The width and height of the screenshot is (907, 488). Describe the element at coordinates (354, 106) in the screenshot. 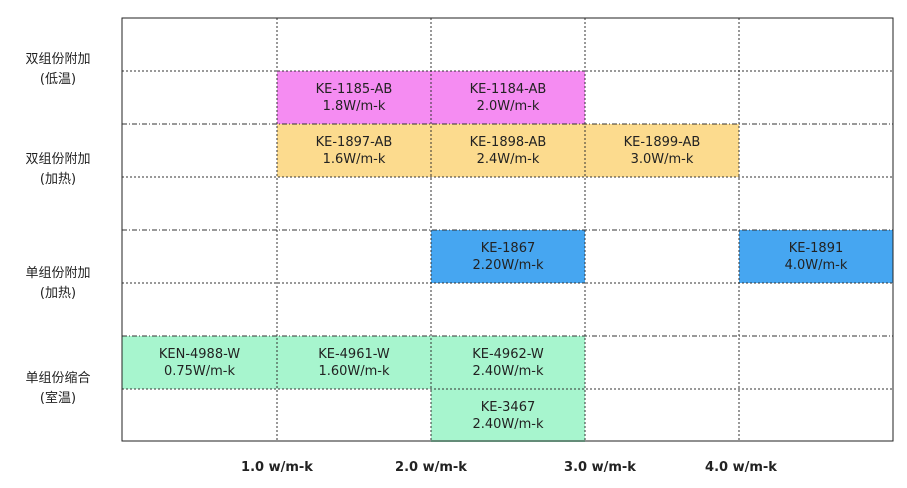

I see `product-value: 1.8W/m-k` at that location.